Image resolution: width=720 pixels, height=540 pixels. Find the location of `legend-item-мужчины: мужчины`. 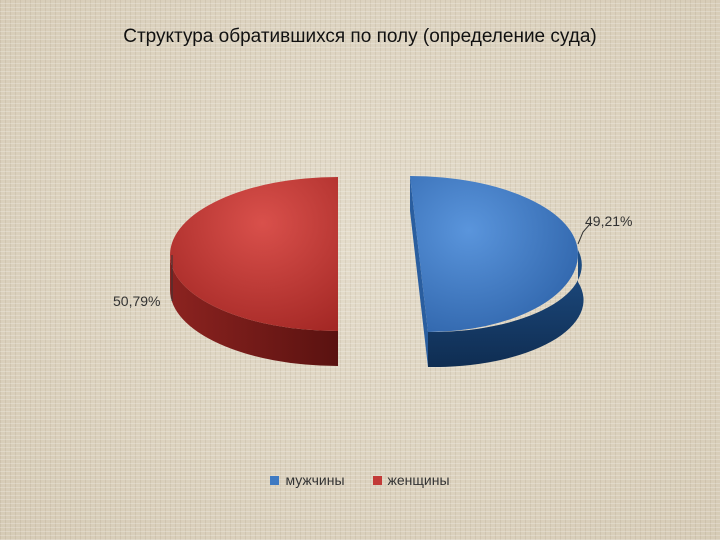

legend-item-мужчины: мужчины is located at coordinates (307, 480).